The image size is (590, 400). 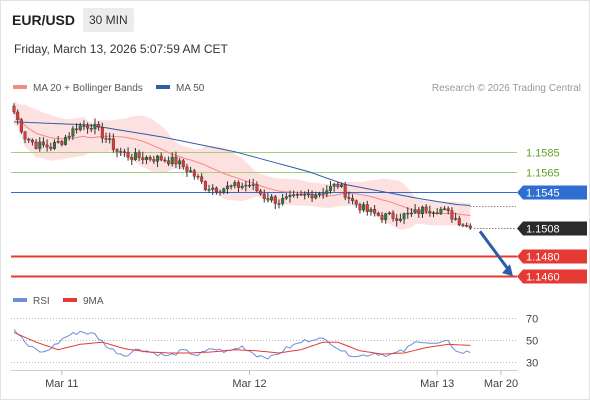 I want to click on timeframe-button: 30 MIN, so click(x=108, y=20).